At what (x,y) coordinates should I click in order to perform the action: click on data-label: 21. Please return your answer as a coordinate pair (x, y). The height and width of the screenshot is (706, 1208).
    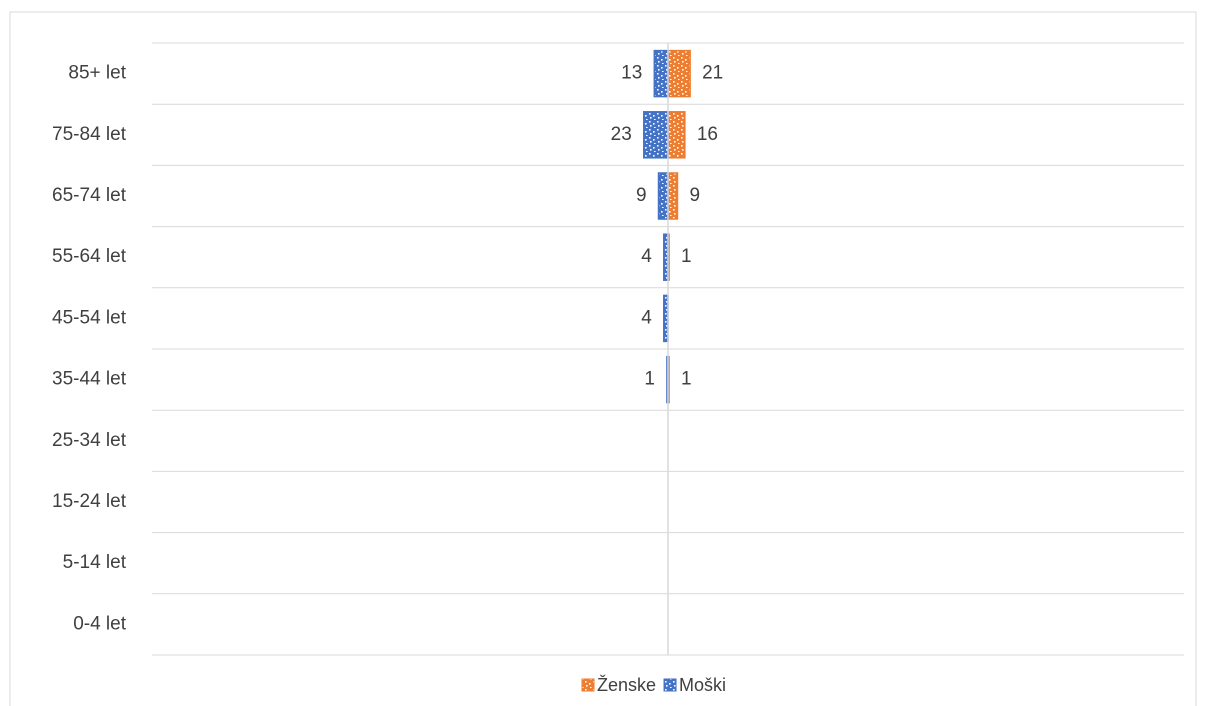
    Looking at the image, I should click on (712, 73).